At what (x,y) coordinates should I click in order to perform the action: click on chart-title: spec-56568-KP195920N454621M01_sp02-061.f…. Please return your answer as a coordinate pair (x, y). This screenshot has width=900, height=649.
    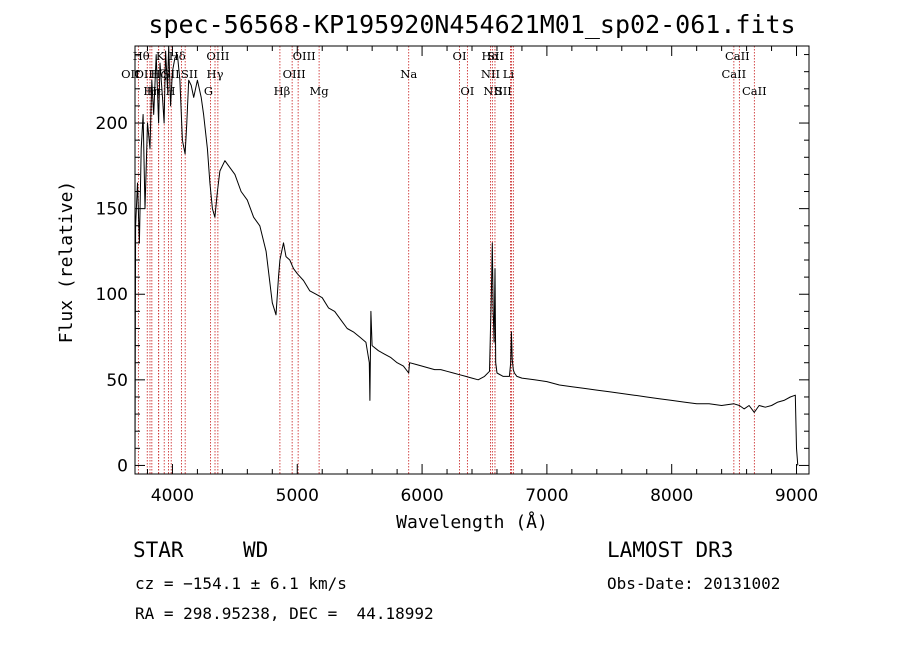
    Looking at the image, I should click on (471, 24).